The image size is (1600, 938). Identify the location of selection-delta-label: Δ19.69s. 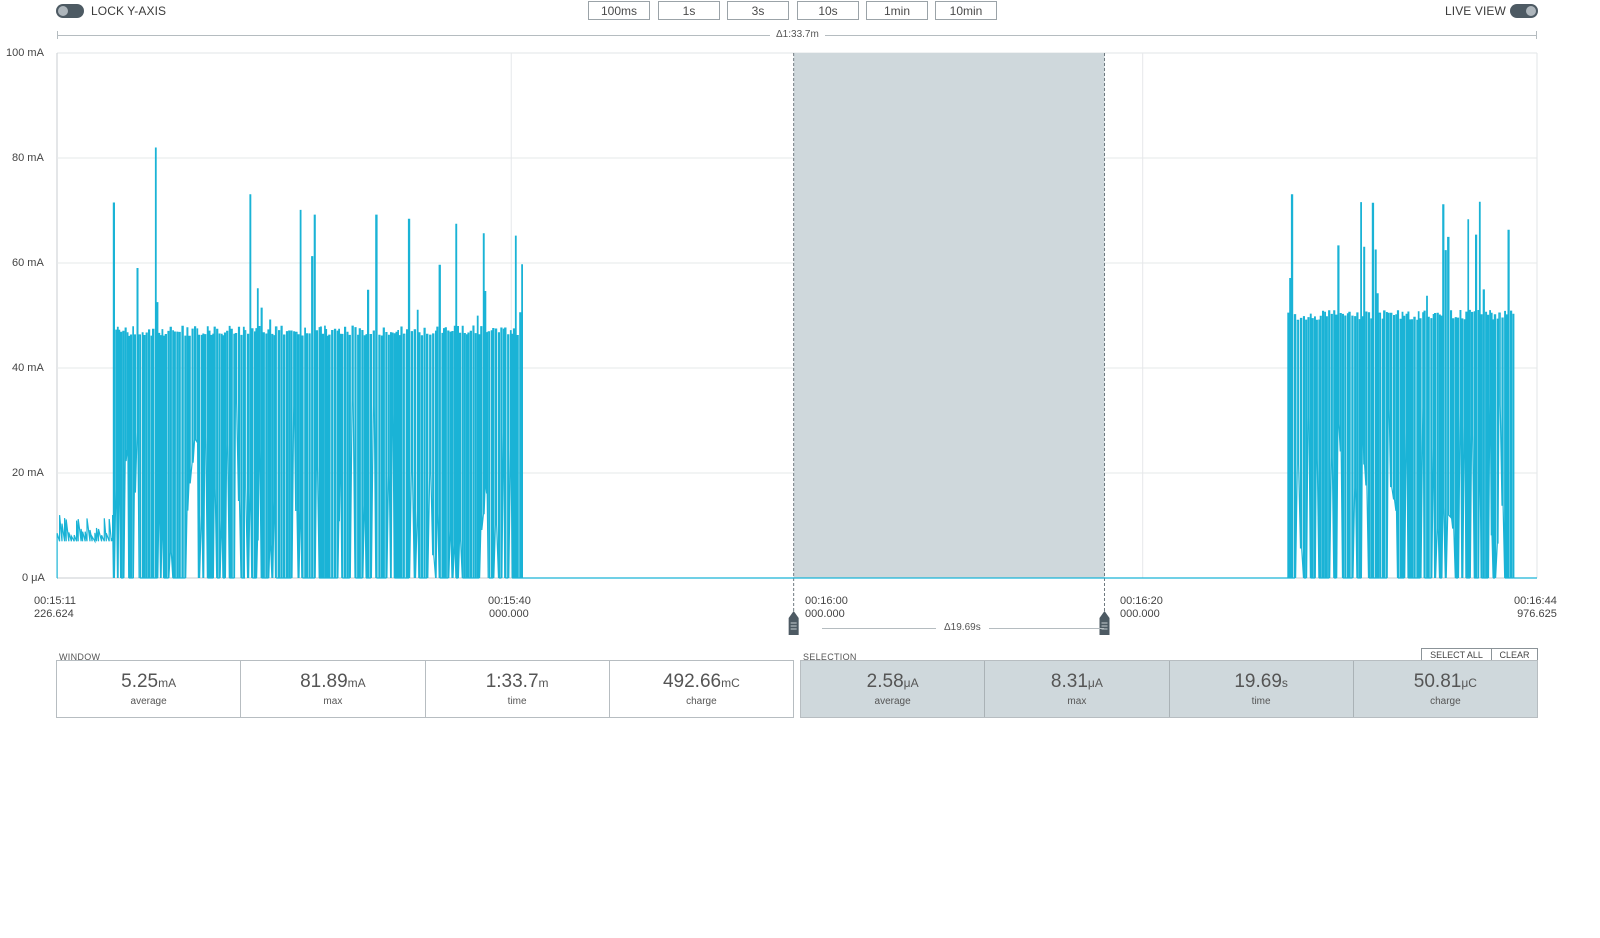
(962, 627).